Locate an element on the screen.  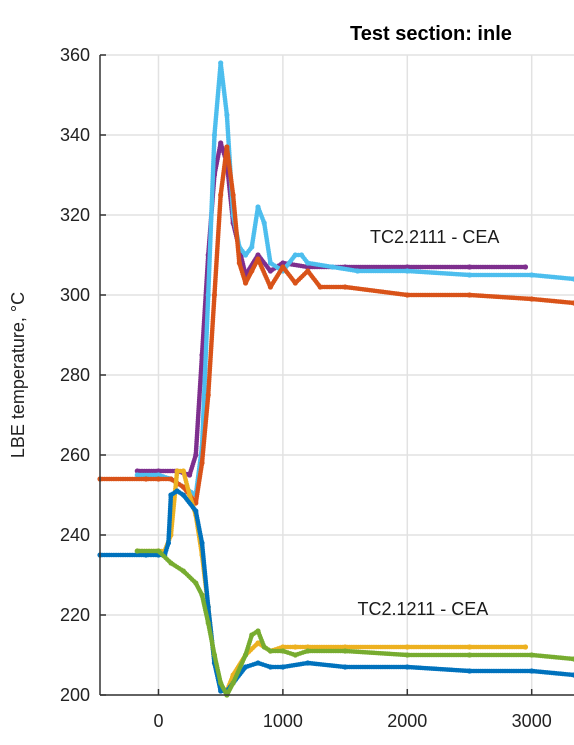
x-tick-label: 1000 is located at coordinates (283, 721).